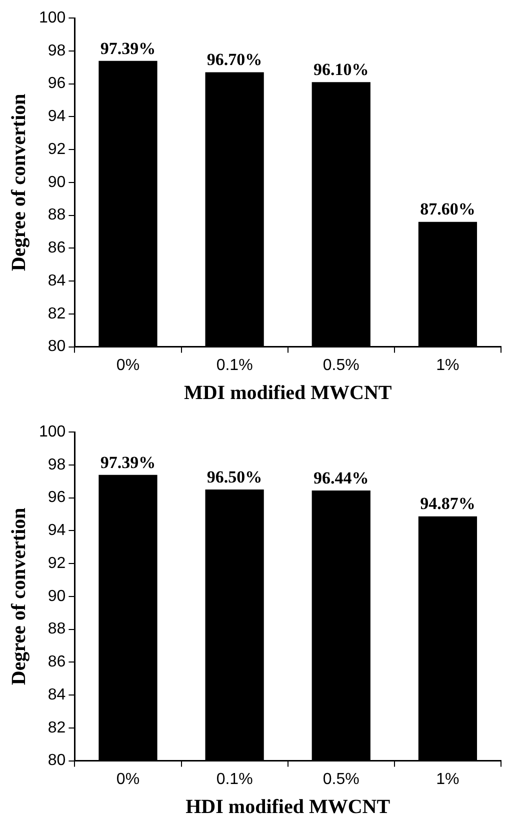 The image size is (515, 828). What do you see at coordinates (448, 504) in the screenshot?
I see `data-label: 94.87%` at bounding box center [448, 504].